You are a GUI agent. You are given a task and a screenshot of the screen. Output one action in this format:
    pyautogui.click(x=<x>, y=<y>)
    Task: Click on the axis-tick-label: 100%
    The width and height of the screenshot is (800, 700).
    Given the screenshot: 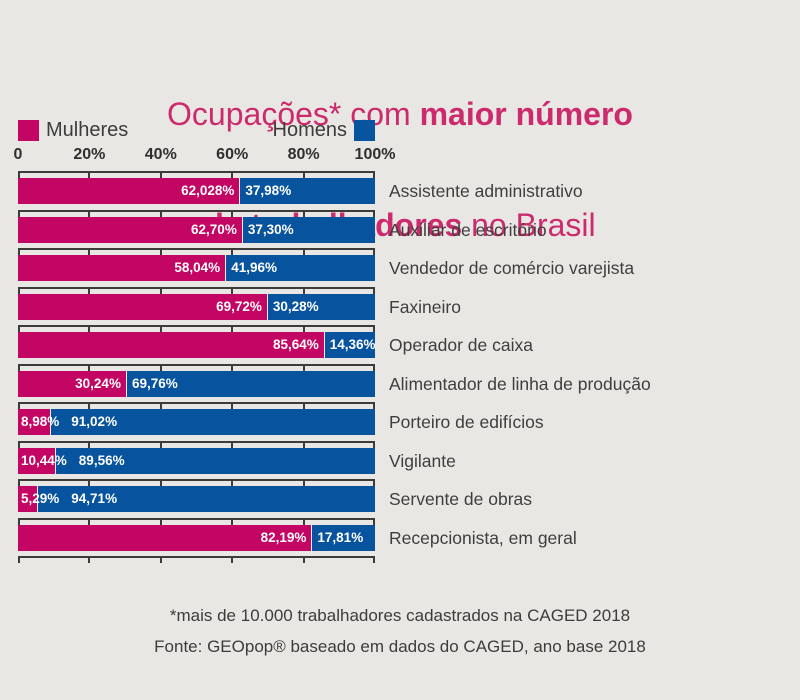 What is the action you would take?
    pyautogui.click(x=375, y=154)
    